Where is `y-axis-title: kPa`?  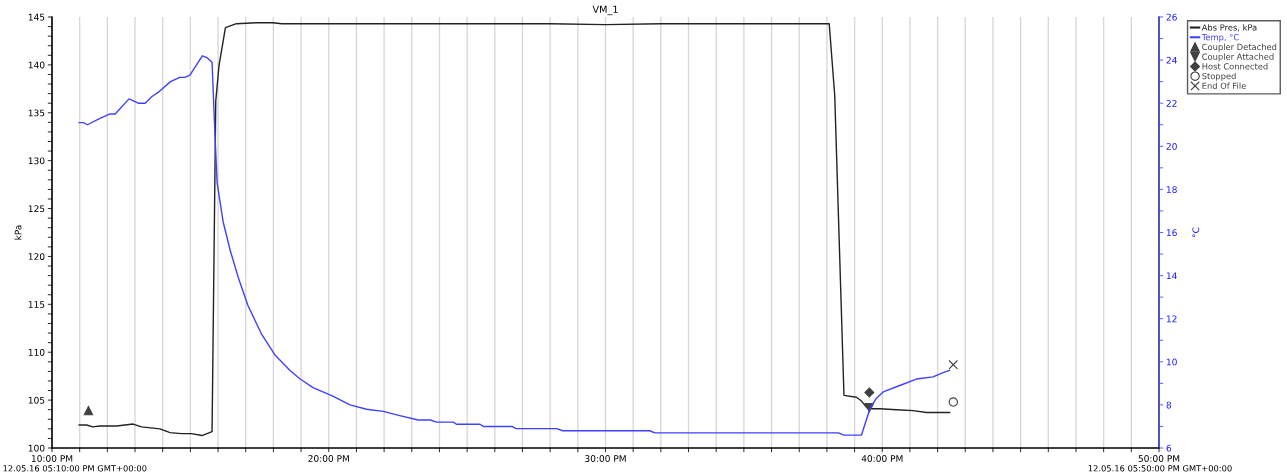
y-axis-title: kPa is located at coordinates (18, 232).